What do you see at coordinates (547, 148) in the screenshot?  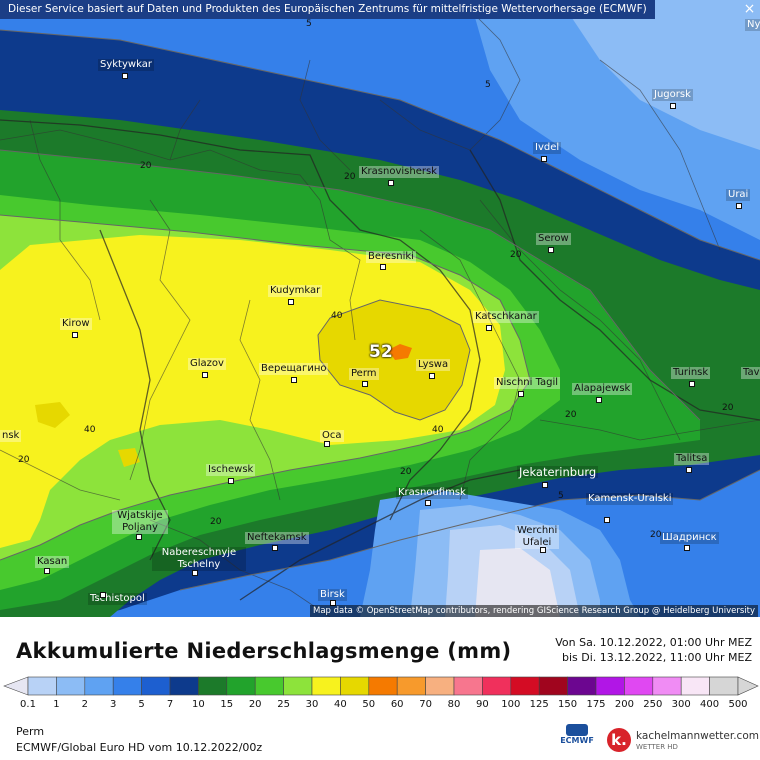 I see `city-label: Ivdel` at bounding box center [547, 148].